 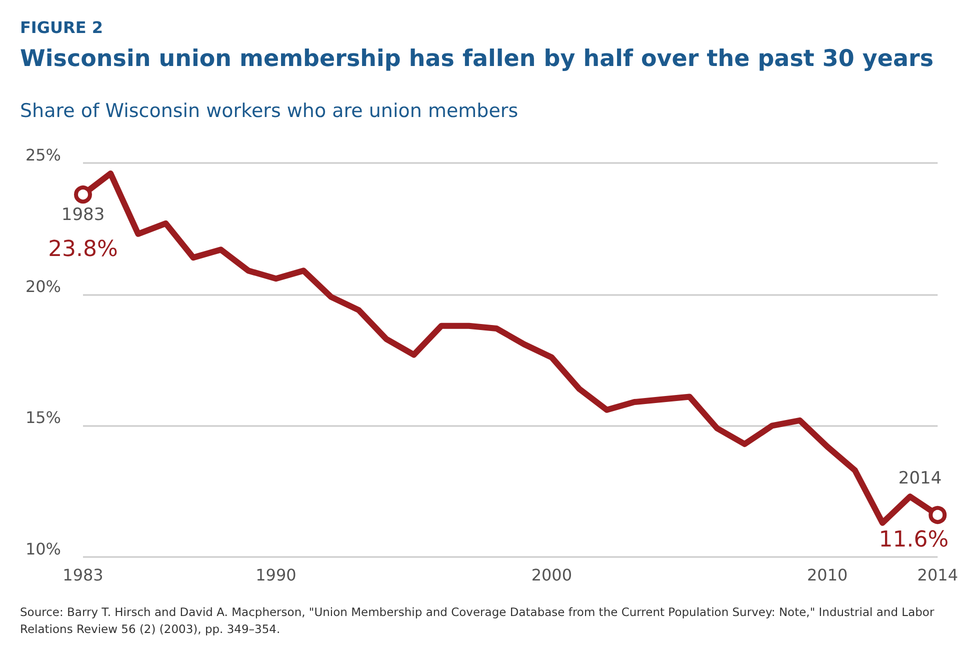 I want to click on y-tick-label: 15%, so click(x=43, y=418).